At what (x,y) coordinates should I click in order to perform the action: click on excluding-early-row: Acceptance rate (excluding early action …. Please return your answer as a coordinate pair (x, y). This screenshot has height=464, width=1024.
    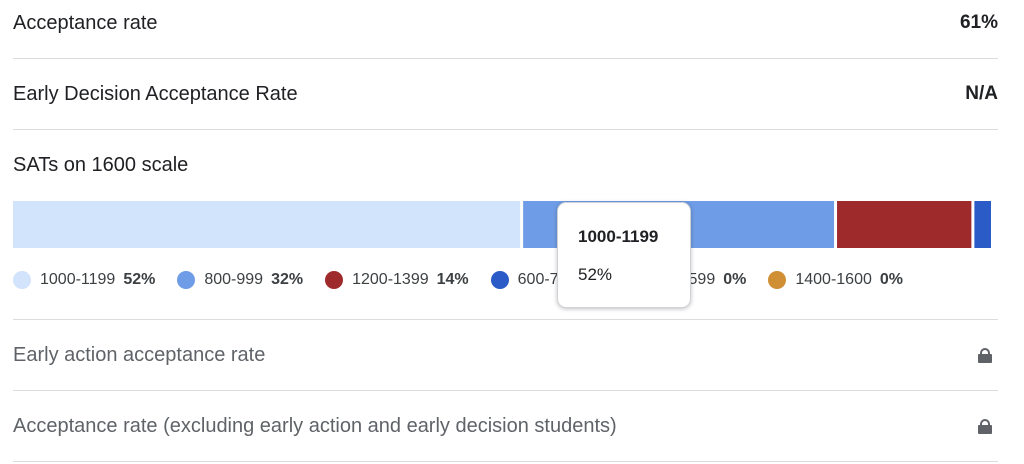
    Looking at the image, I should click on (505, 426).